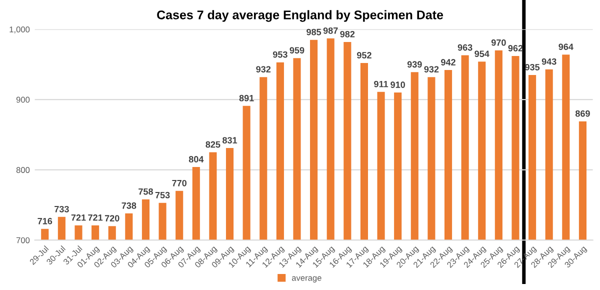 The image size is (600, 290). Describe the element at coordinates (23, 99) in the screenshot. I see `y-tick-label: 900` at that location.